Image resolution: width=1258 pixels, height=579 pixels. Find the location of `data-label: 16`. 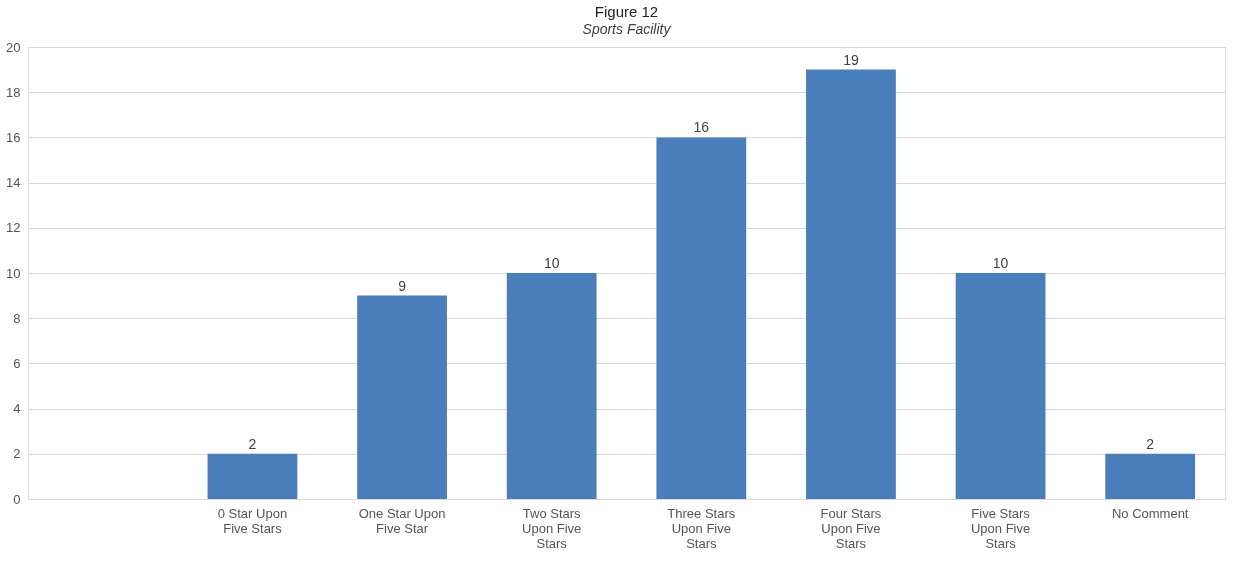

data-label: 16 is located at coordinates (701, 127).